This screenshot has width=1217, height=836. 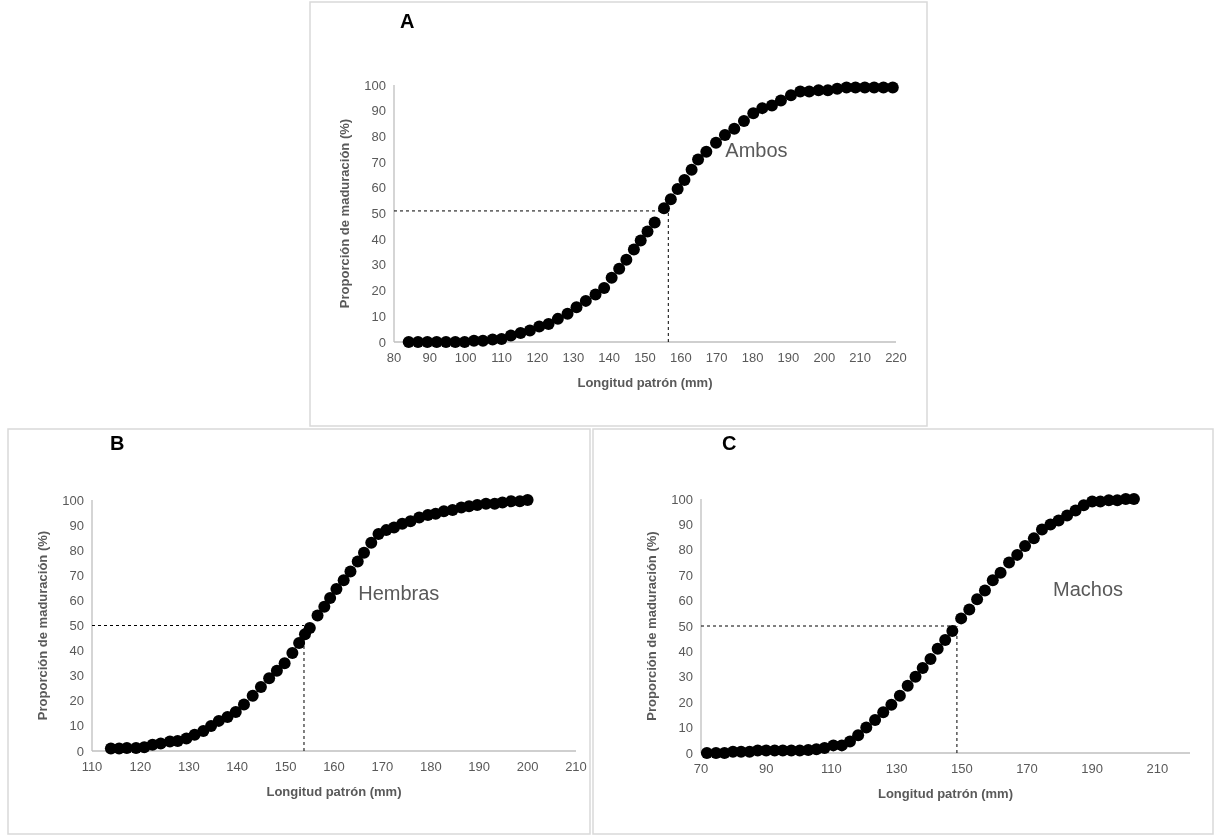 I want to click on series-label: Machos, so click(x=1088, y=588).